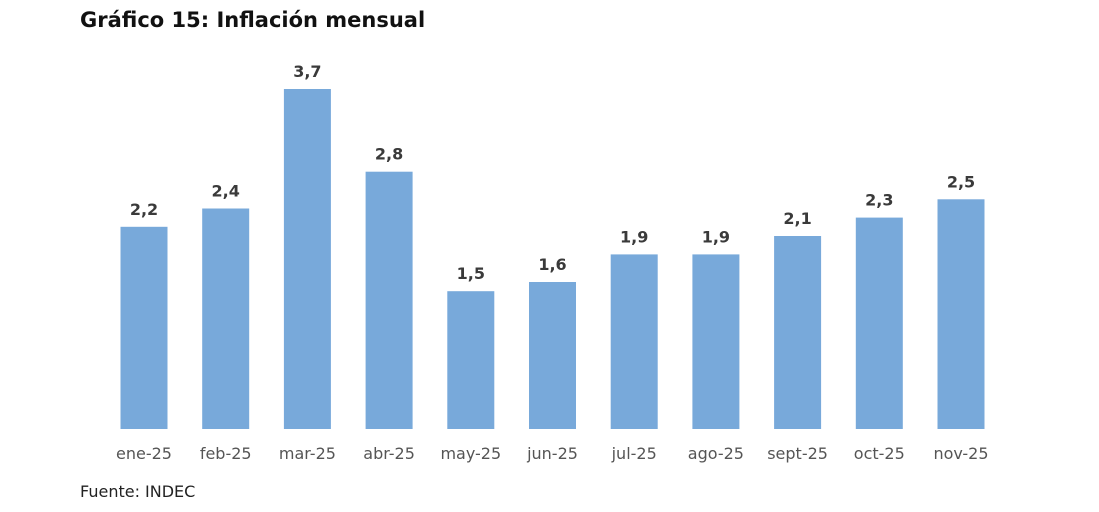 The width and height of the screenshot is (1099, 512). I want to click on x-tick-ene-25: ene-25, so click(144, 453).